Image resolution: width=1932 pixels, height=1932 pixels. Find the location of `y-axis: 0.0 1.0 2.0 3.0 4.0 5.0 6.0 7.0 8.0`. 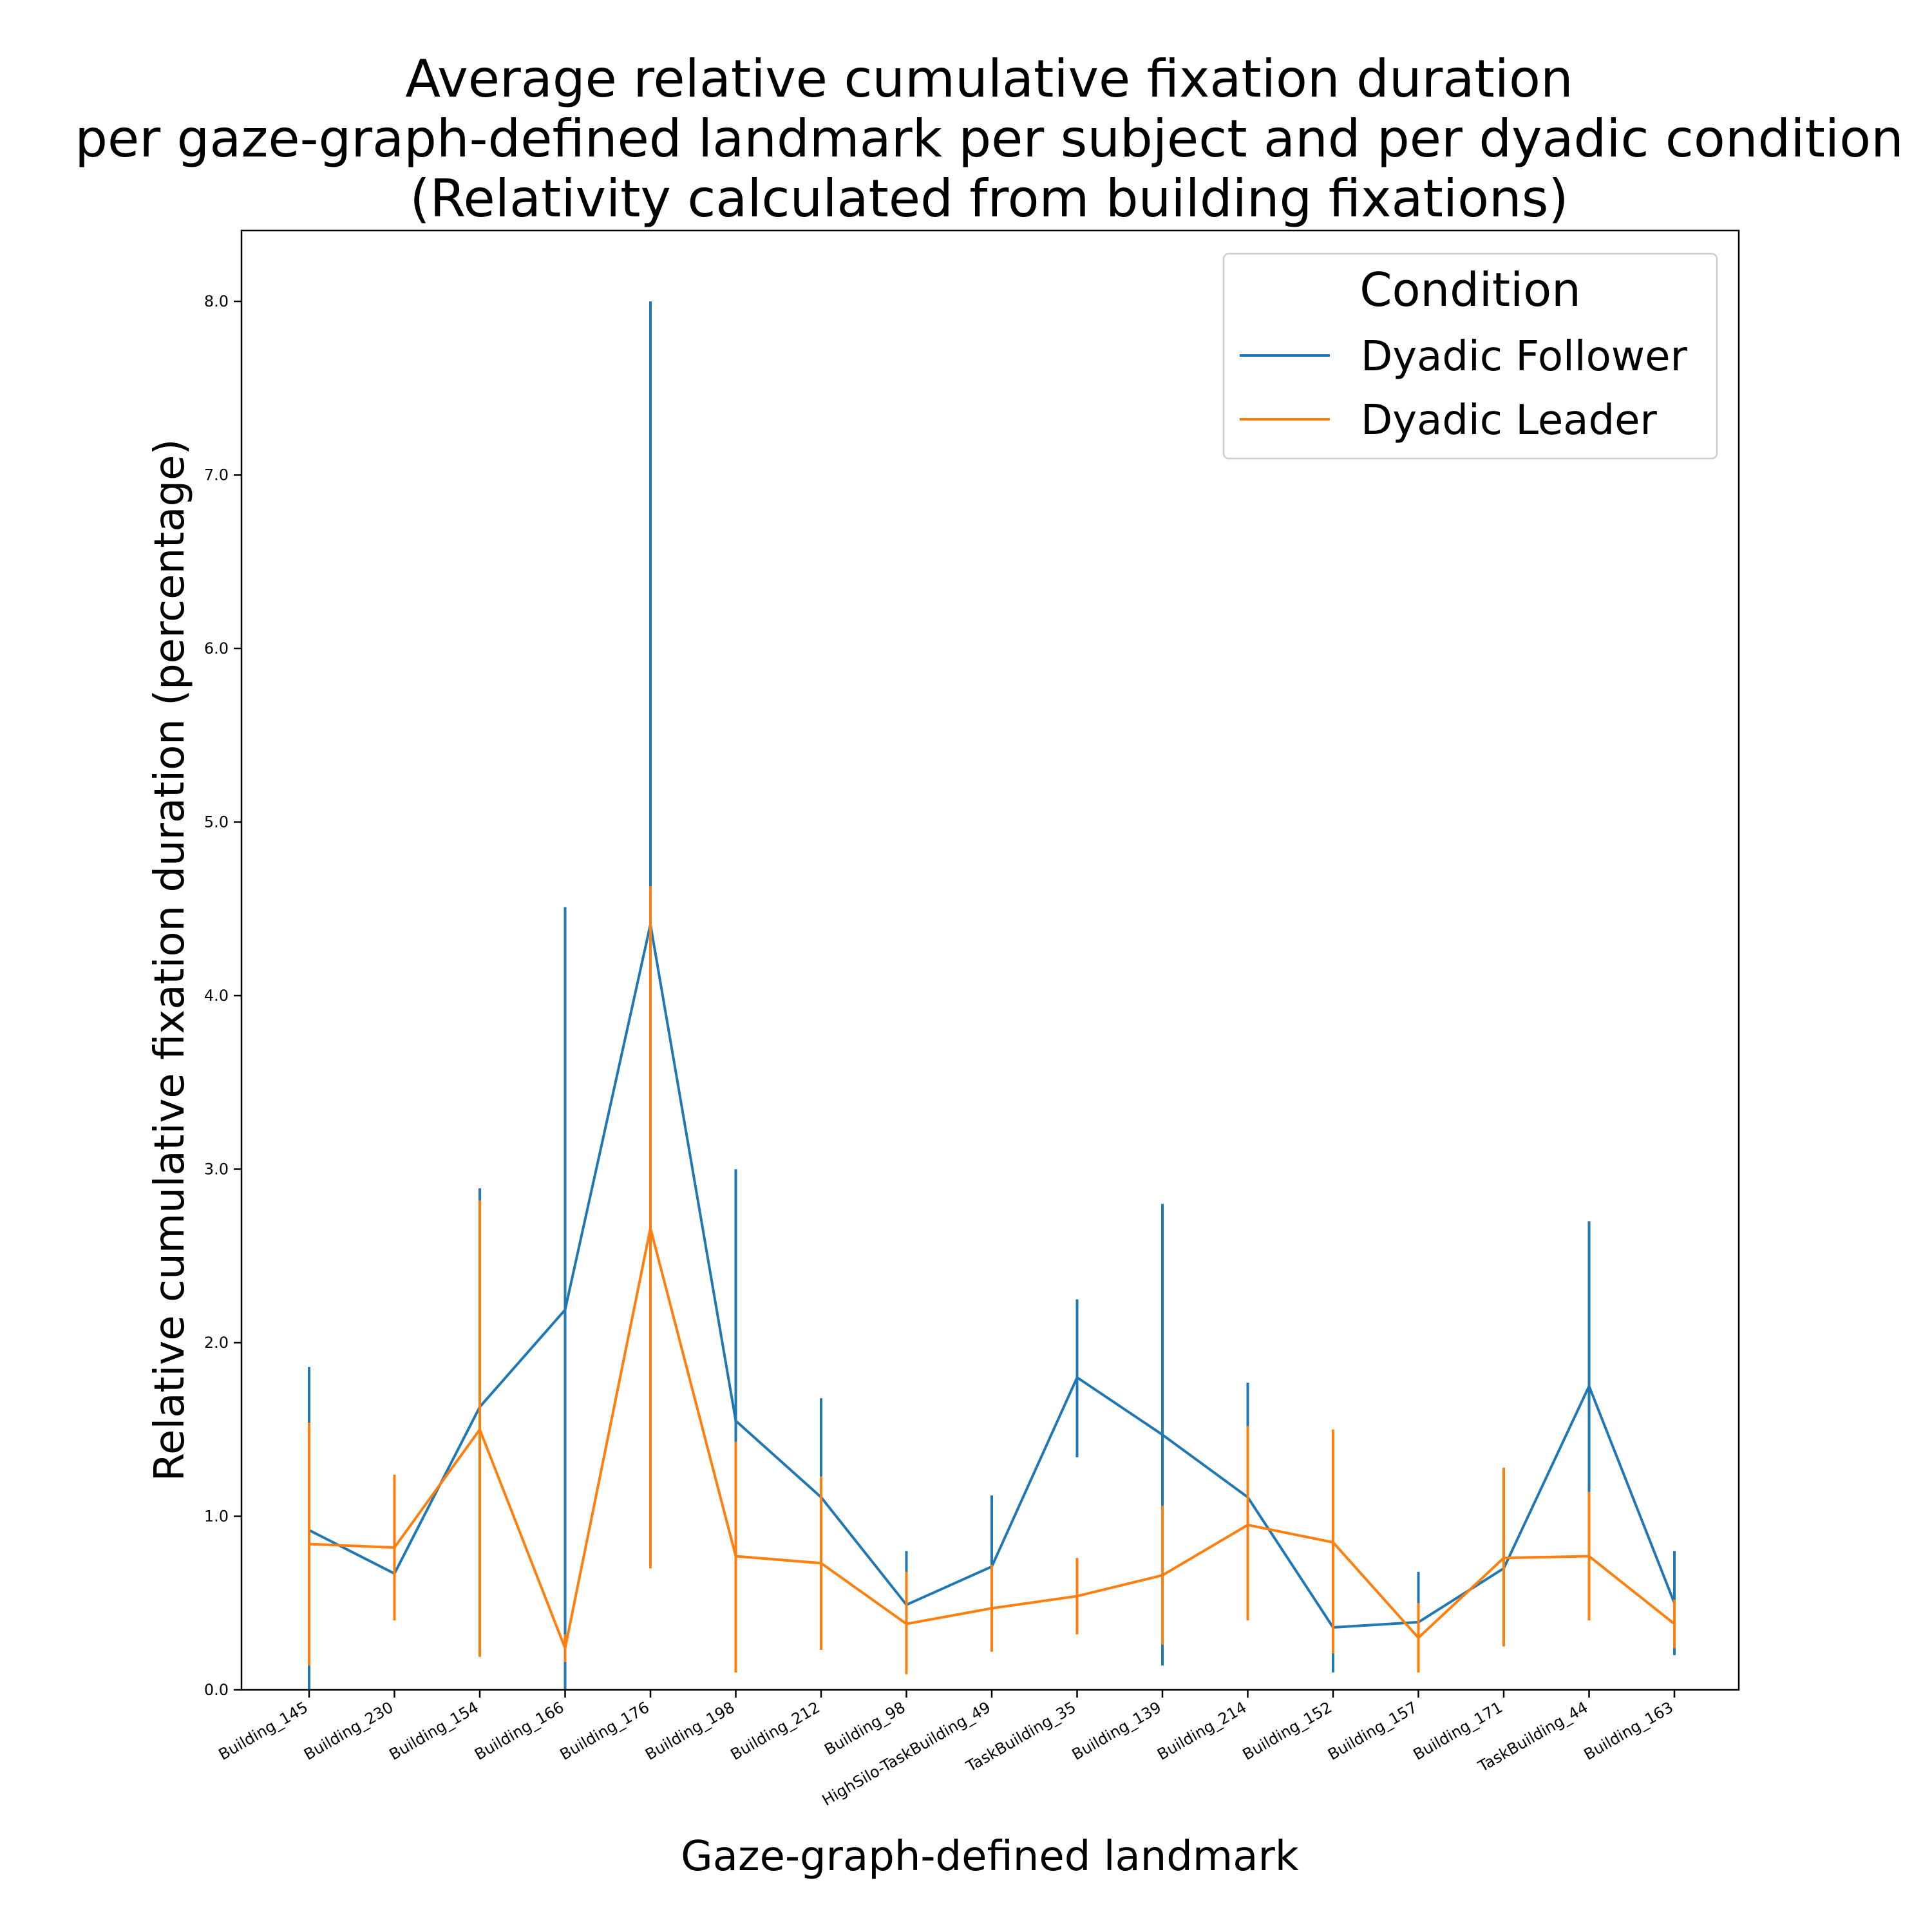

y-axis: 0.0 1.0 2.0 3.0 4.0 5.0 6.0 7.0 8.0 is located at coordinates (223, 996).